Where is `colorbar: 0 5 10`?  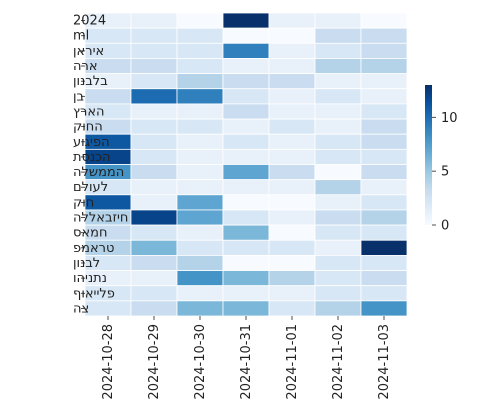 colorbar: 0 5 10 is located at coordinates (441, 159).